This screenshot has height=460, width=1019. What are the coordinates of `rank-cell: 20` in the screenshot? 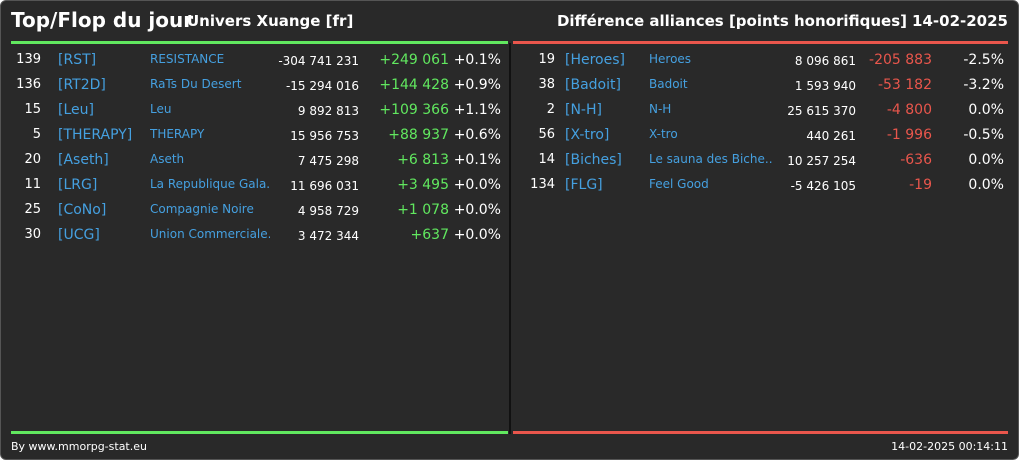 It's located at (32, 159).